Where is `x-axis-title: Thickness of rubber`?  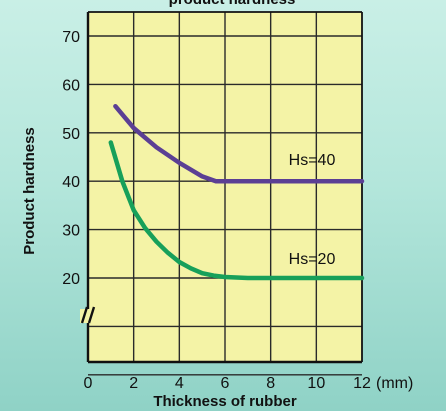
x-axis-title: Thickness of rubber is located at coordinates (225, 401).